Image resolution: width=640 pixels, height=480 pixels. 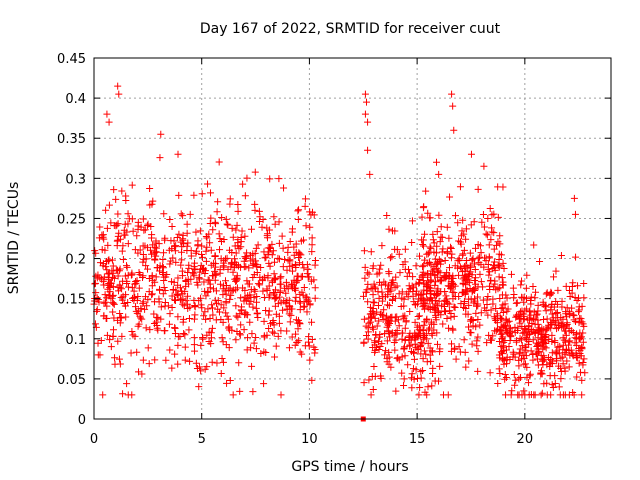 What do you see at coordinates (75, 260) in the screenshot?
I see `y-tick-label: 0.2` at bounding box center [75, 260].